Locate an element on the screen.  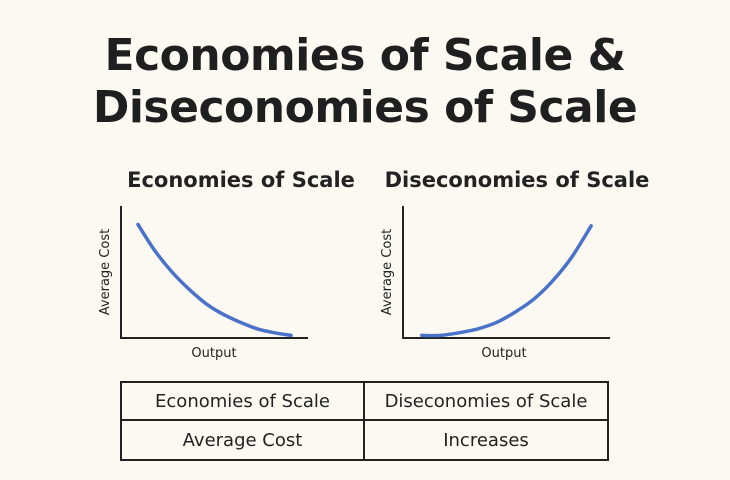
diseconomies-x-axis-label: Output is located at coordinates (503, 353).